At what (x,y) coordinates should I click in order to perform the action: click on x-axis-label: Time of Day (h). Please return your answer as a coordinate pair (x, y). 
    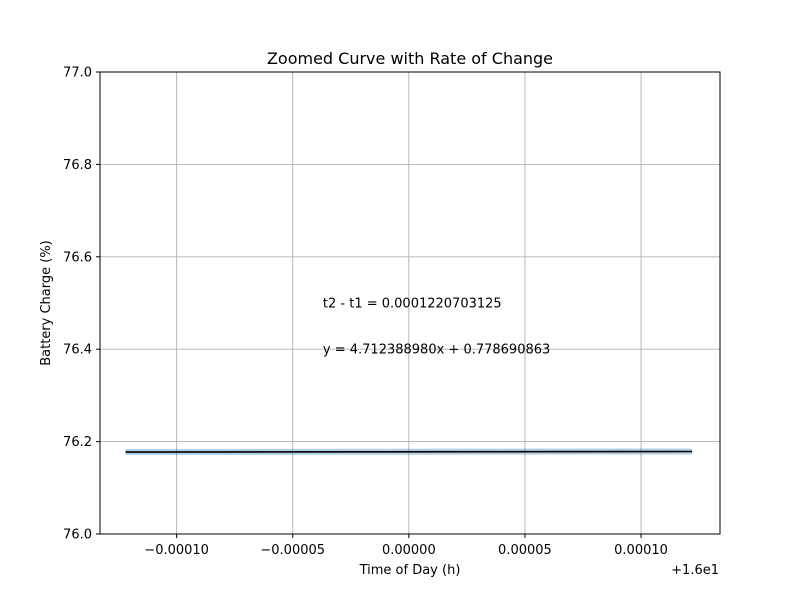
    Looking at the image, I should click on (410, 570).